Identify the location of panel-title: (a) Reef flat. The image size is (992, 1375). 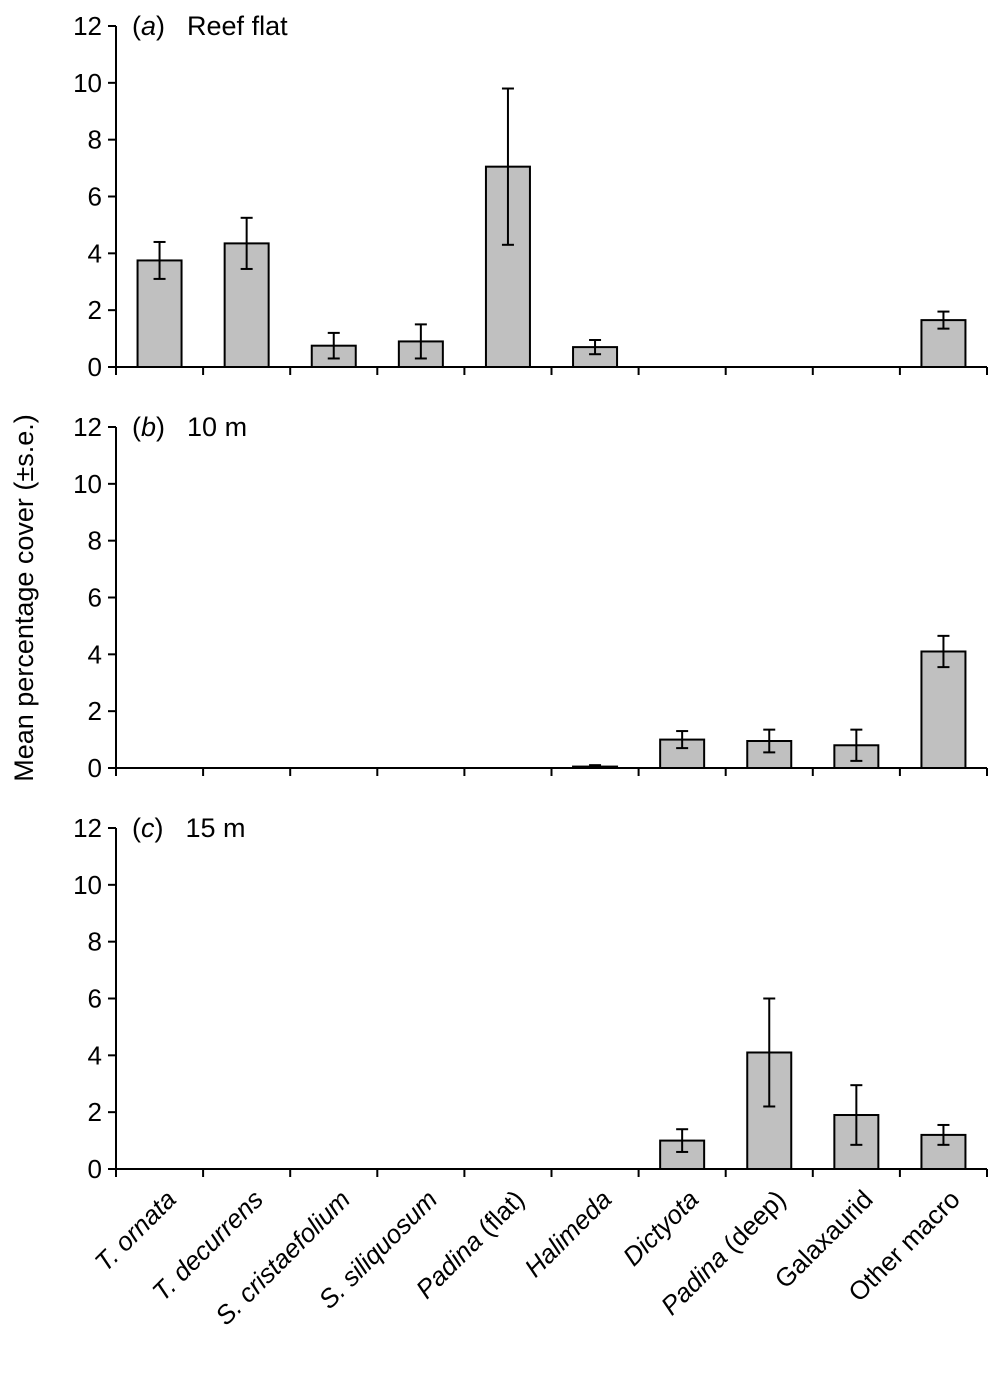
(210, 26).